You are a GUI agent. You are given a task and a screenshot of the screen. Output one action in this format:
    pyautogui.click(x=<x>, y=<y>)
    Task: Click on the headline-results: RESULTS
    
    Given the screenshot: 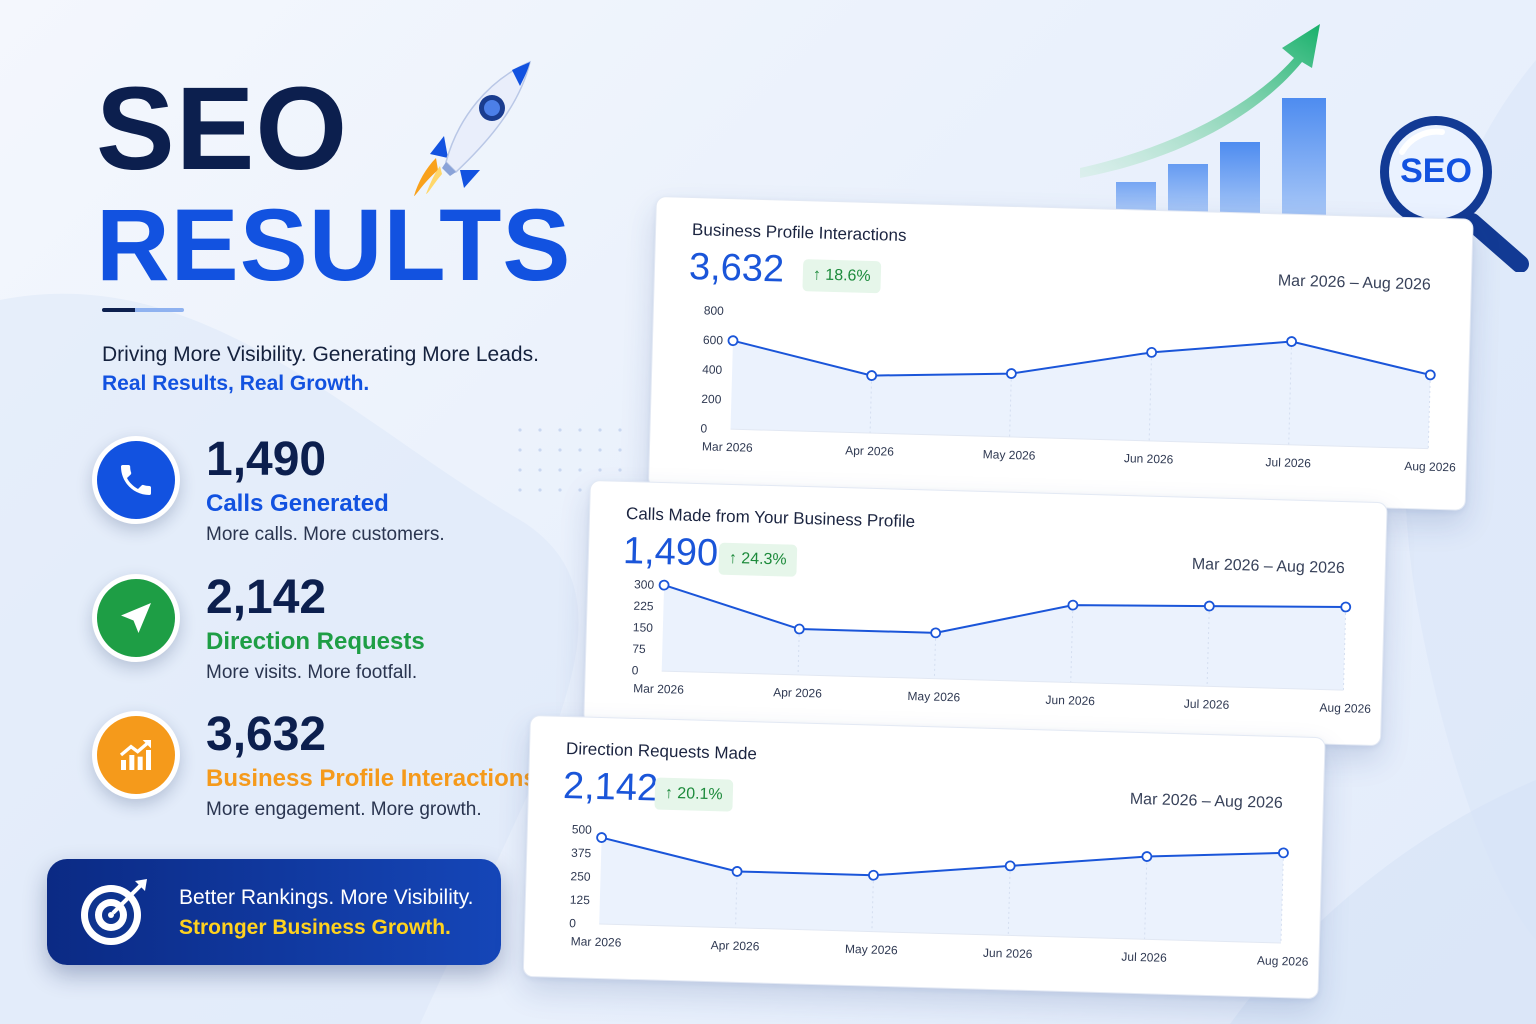 What is the action you would take?
    pyautogui.click(x=334, y=245)
    